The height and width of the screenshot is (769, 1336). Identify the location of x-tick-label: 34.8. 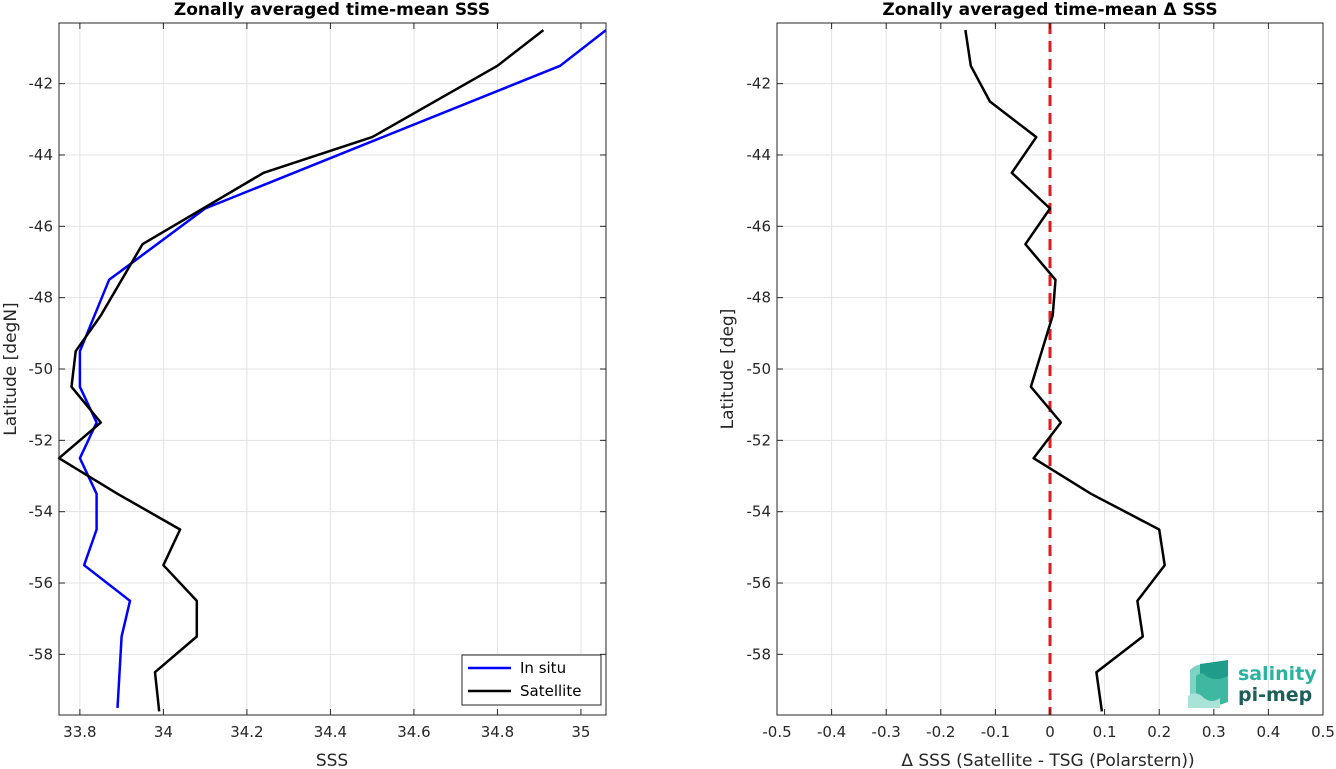
(497, 732).